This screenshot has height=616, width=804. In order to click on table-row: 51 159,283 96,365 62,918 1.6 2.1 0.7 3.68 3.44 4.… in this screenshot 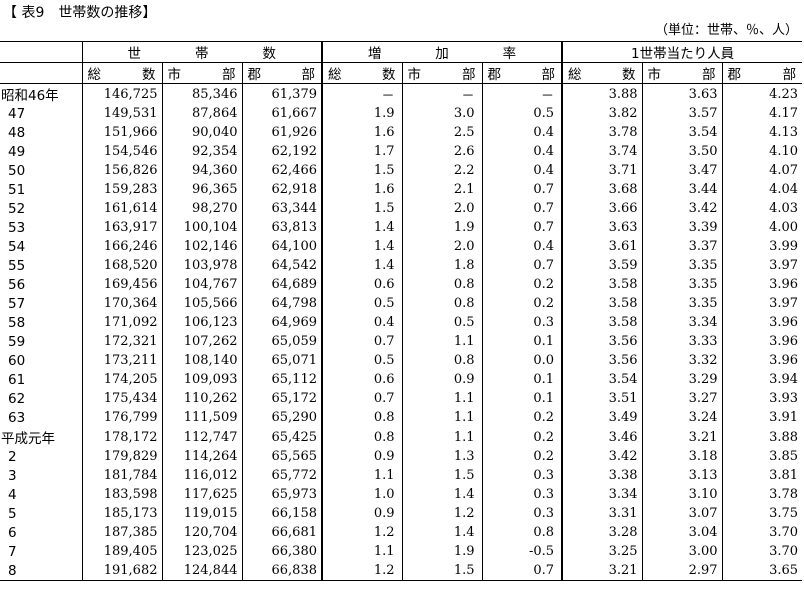, I will do `click(401, 189)`.